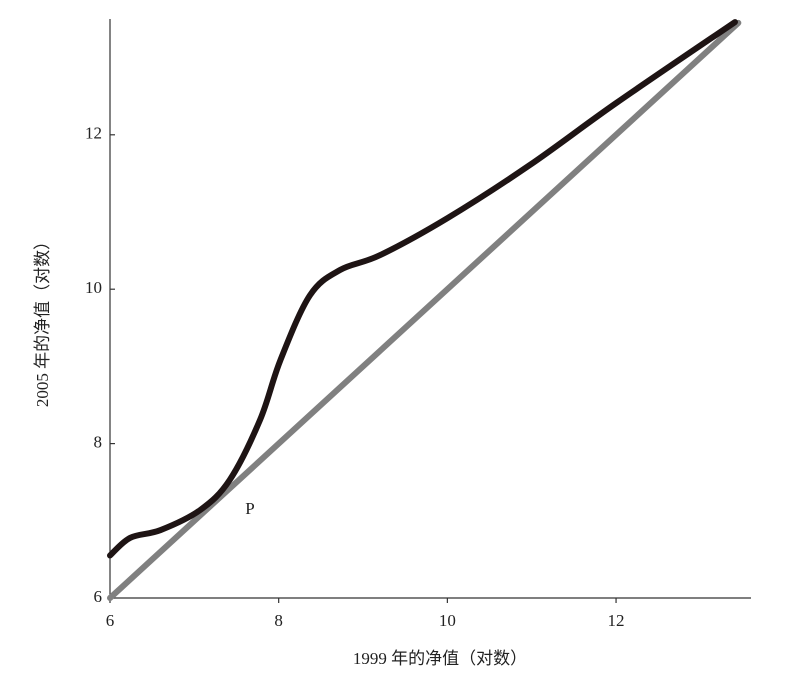 Image resolution: width=800 pixels, height=681 pixels. I want to click on x-tick-label: 6, so click(110, 620).